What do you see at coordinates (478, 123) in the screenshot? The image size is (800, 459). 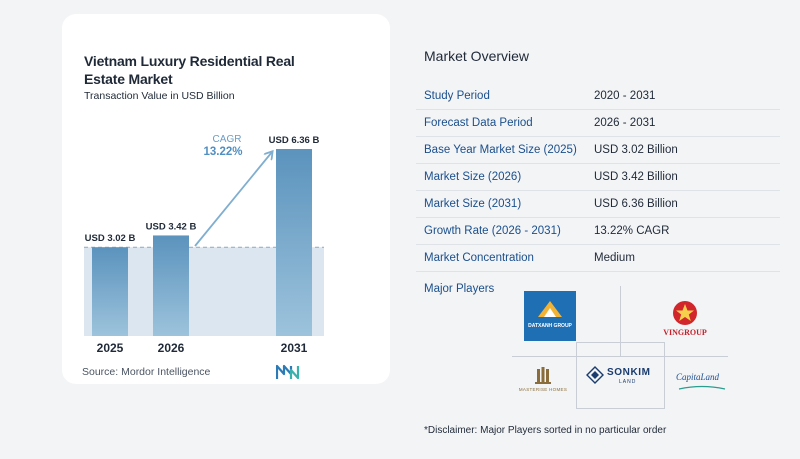 I see `overview-key: Forecast Data Period` at bounding box center [478, 123].